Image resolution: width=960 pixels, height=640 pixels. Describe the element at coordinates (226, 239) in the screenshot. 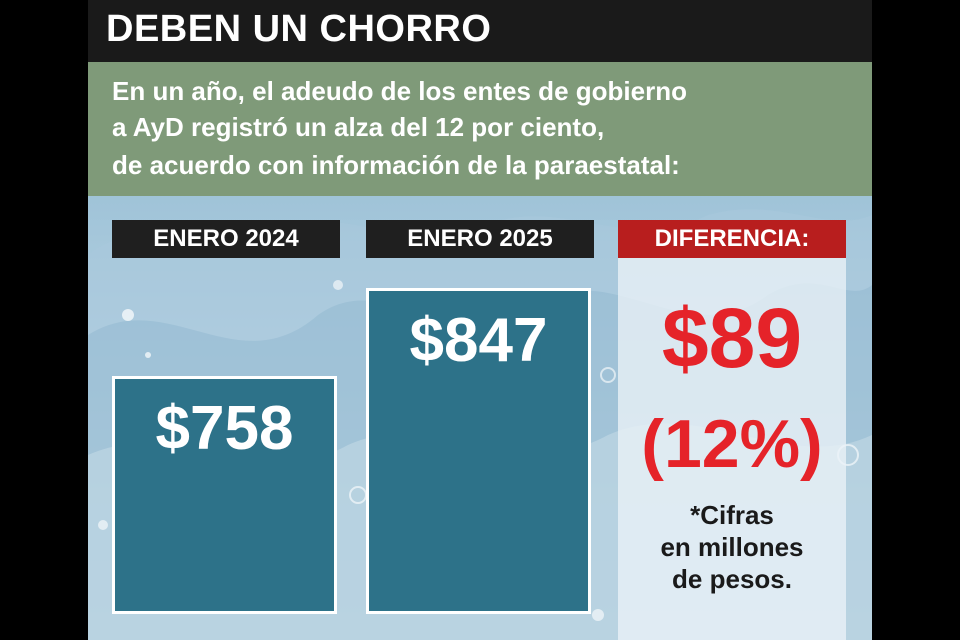

I see `category-label-2024: ENERO 2024` at that location.